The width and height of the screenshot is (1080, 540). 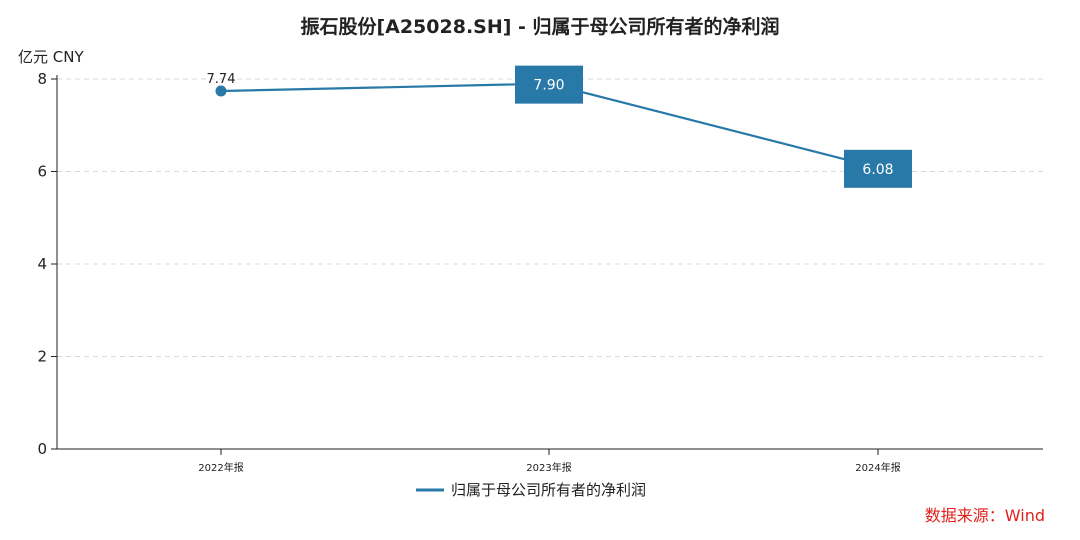 I want to click on data-label: 7.74, so click(x=221, y=79).